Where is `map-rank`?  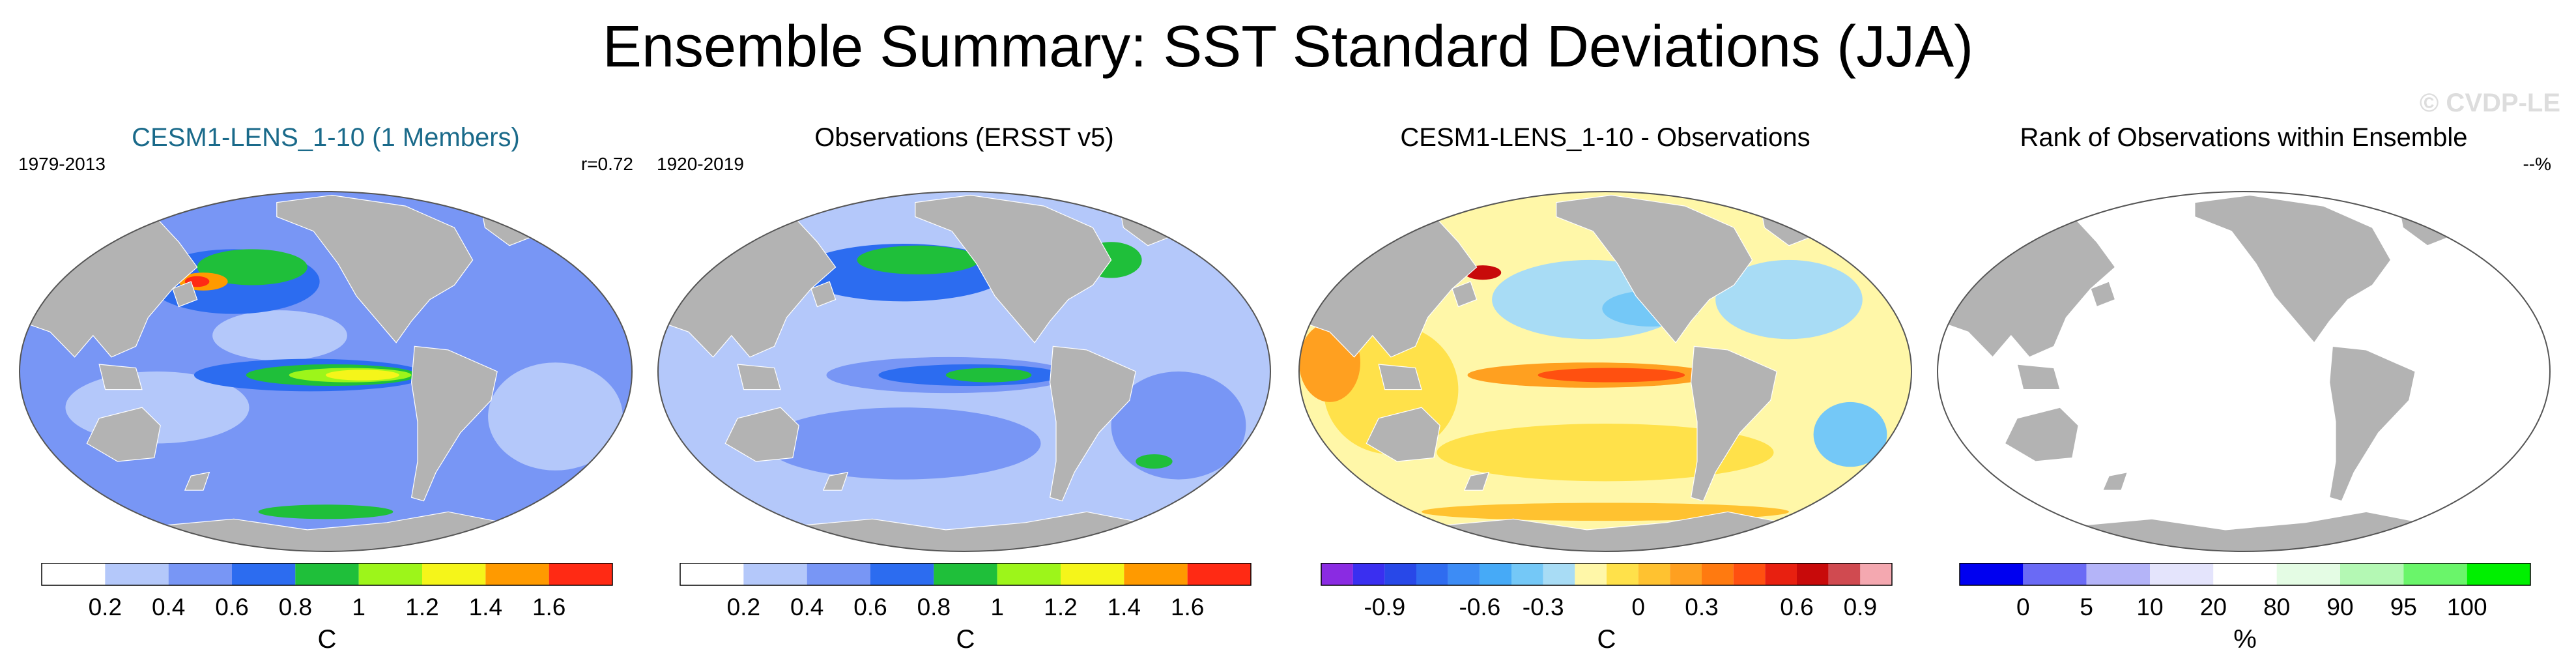 map-rank is located at coordinates (2244, 371).